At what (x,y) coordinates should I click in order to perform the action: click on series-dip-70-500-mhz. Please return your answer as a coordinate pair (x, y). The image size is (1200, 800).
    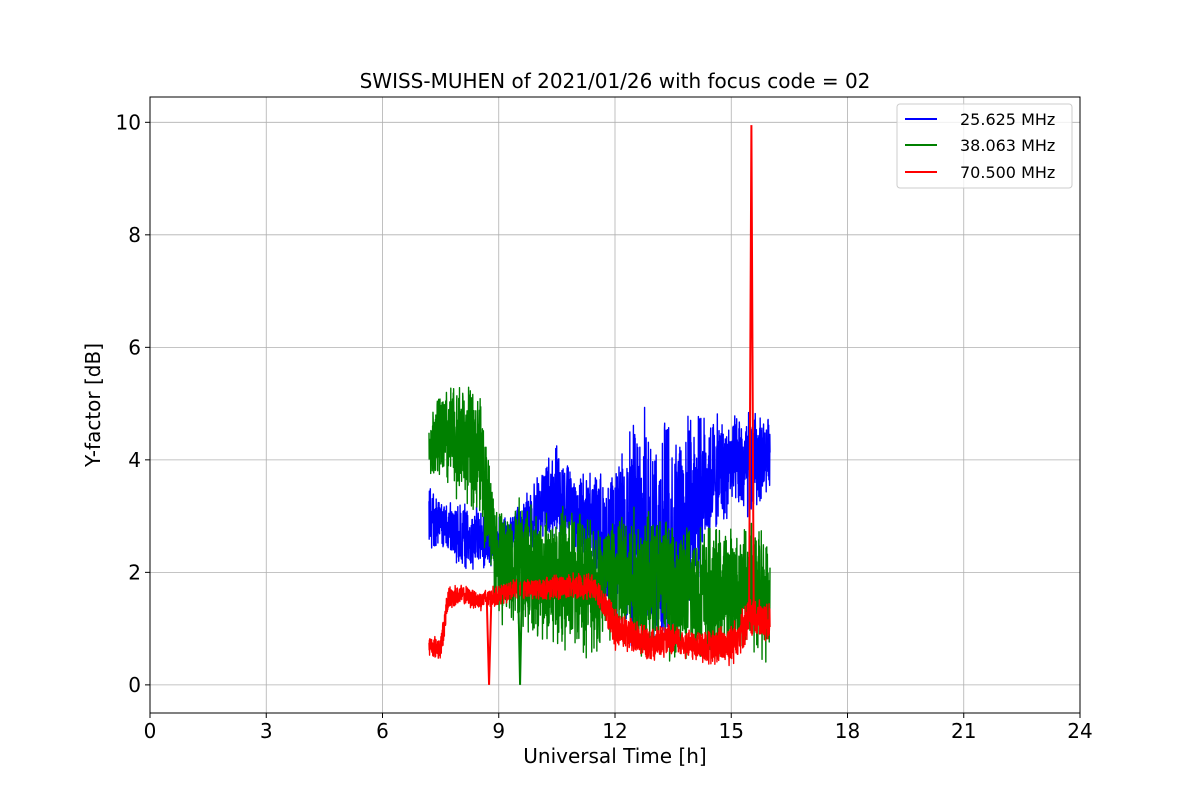
    Looking at the image, I should click on (489, 641).